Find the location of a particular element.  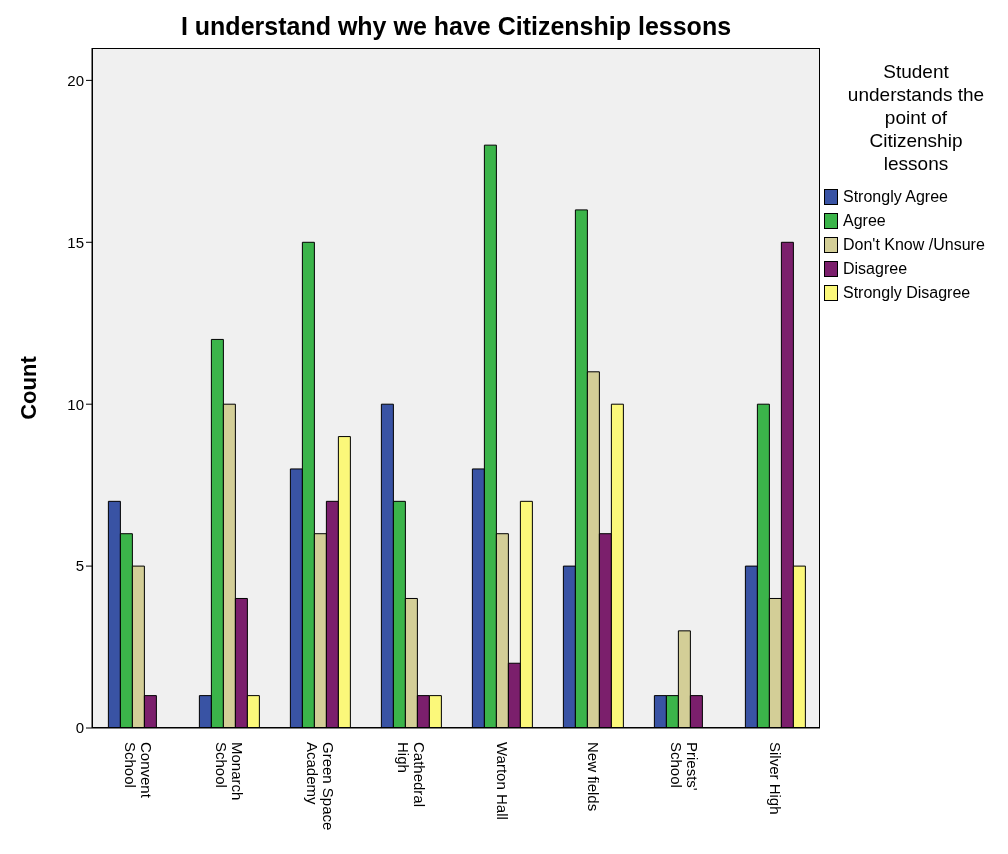

legend-label: Strongly Agree is located at coordinates (895, 197).